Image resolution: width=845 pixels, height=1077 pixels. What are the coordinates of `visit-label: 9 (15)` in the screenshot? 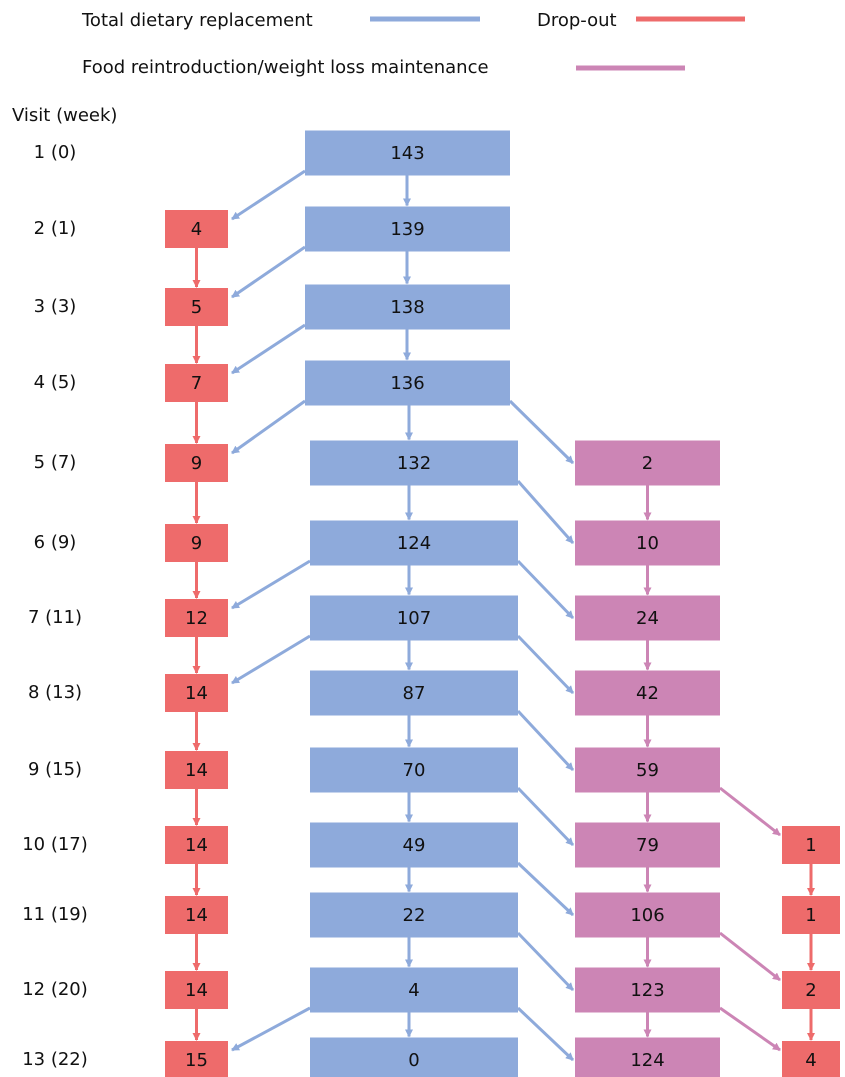 It's located at (55, 769).